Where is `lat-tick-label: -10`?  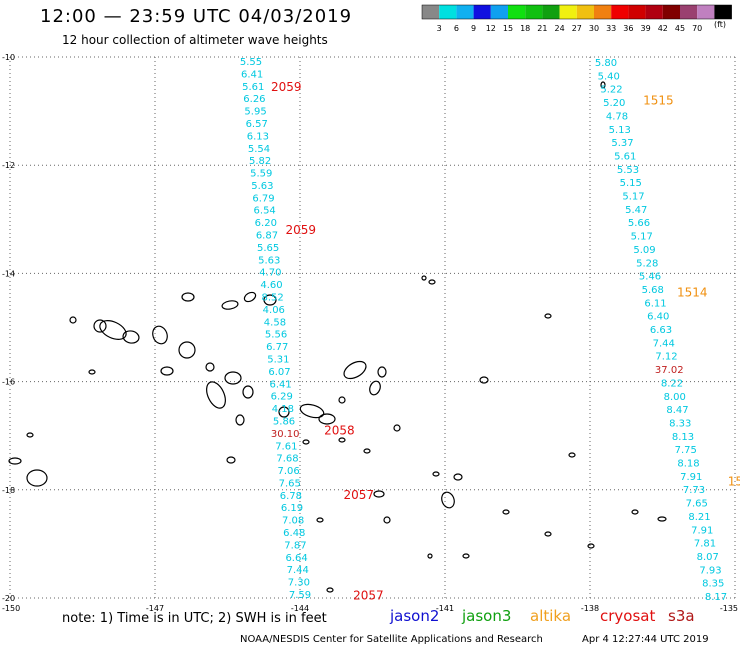 lat-tick-label: -10 is located at coordinates (8, 57).